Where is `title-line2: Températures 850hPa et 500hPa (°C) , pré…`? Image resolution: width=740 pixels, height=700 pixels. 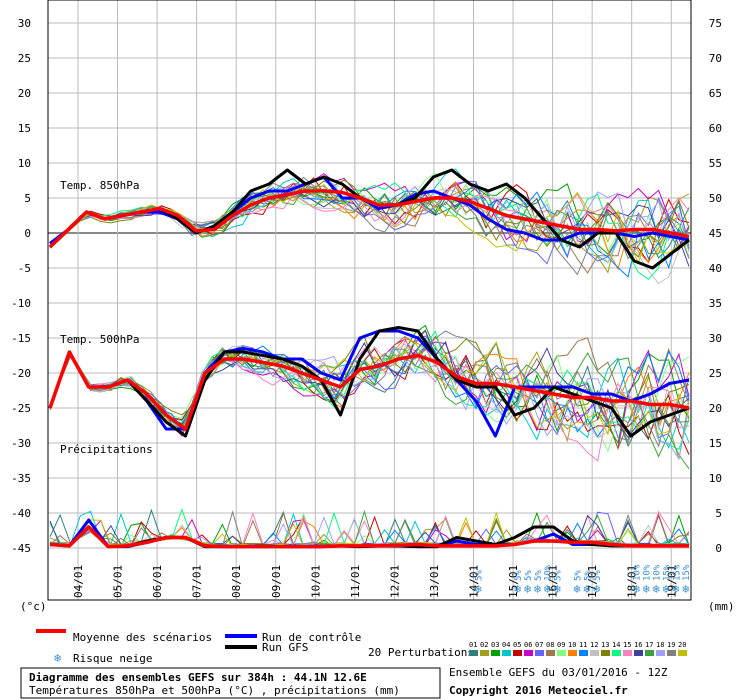 title-line2: Températures 850hPa et 500hPa (°C) , pré… is located at coordinates (214, 690).